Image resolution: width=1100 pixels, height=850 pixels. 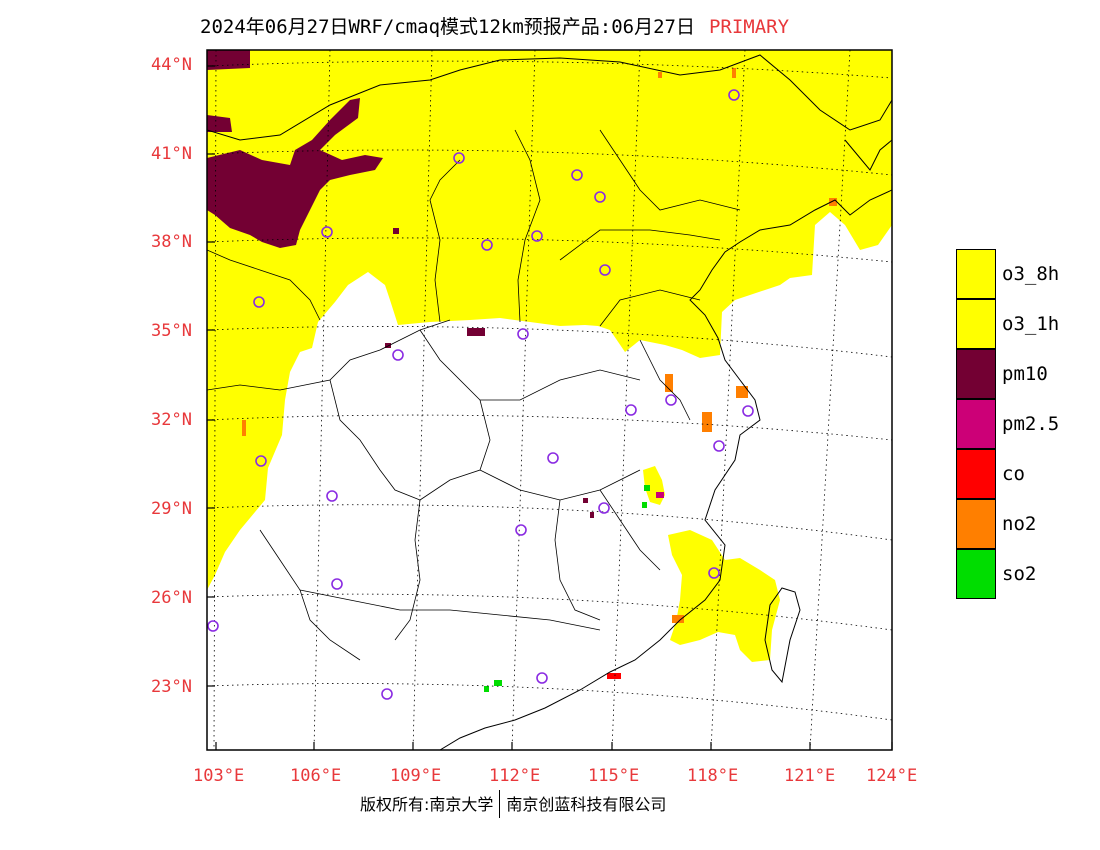 I want to click on pm10-area-north-edge, so click(x=228, y=60).